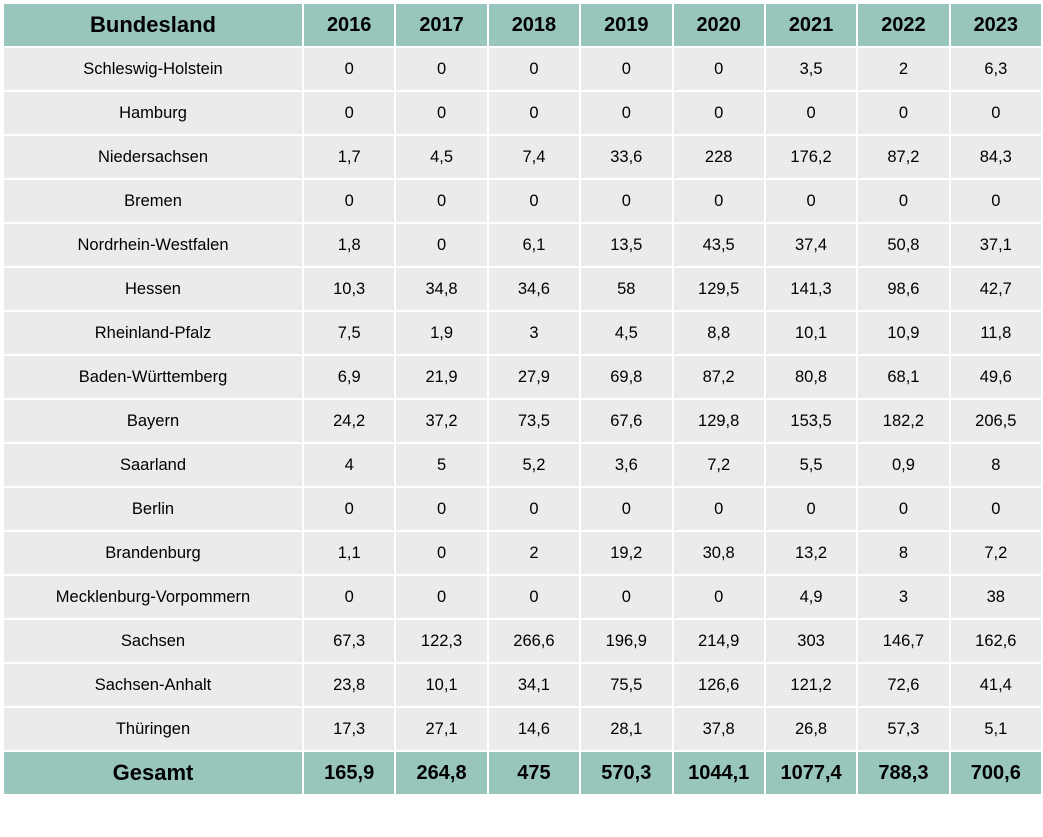  What do you see at coordinates (349, 157) in the screenshot?
I see `value-cell: 1,7` at bounding box center [349, 157].